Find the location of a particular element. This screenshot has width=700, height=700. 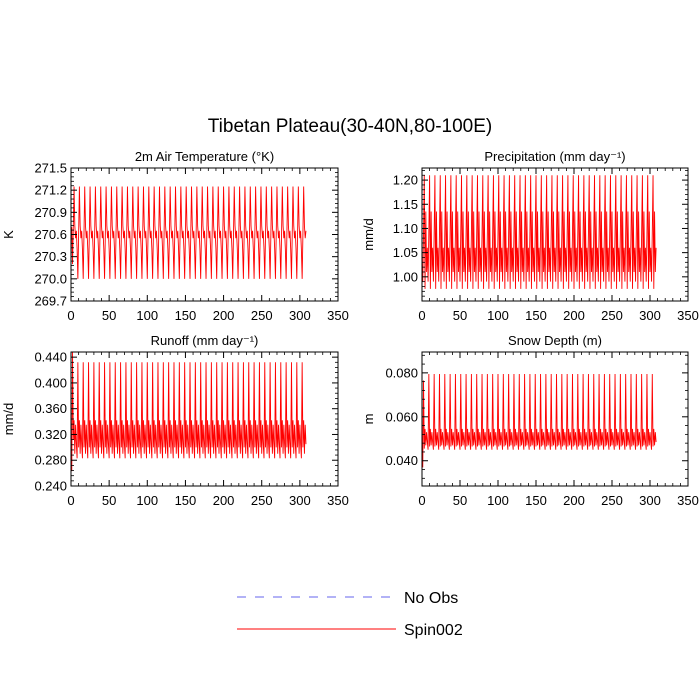

y-tick-label: 0.040 is located at coordinates (401, 460).